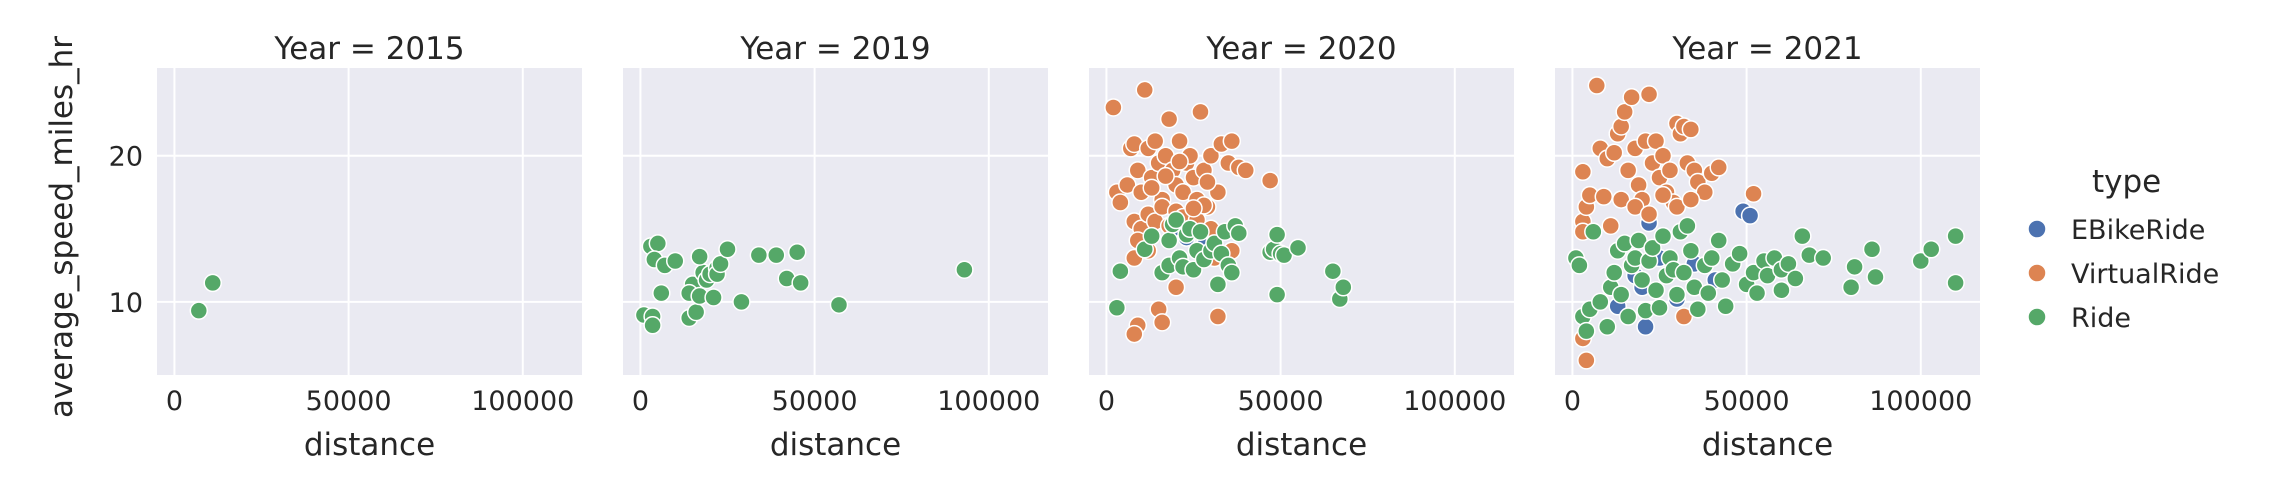 The image size is (2277, 500). Describe the element at coordinates (834, 49) in the screenshot. I see `panel-title: Year = 2019` at that location.